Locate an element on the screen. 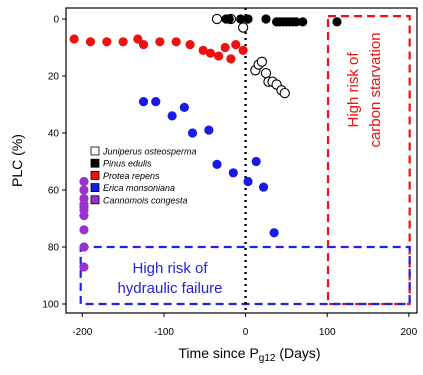 Image resolution: width=423 pixels, height=375 pixels. legend-label: Cannomois congesta is located at coordinates (145, 200).